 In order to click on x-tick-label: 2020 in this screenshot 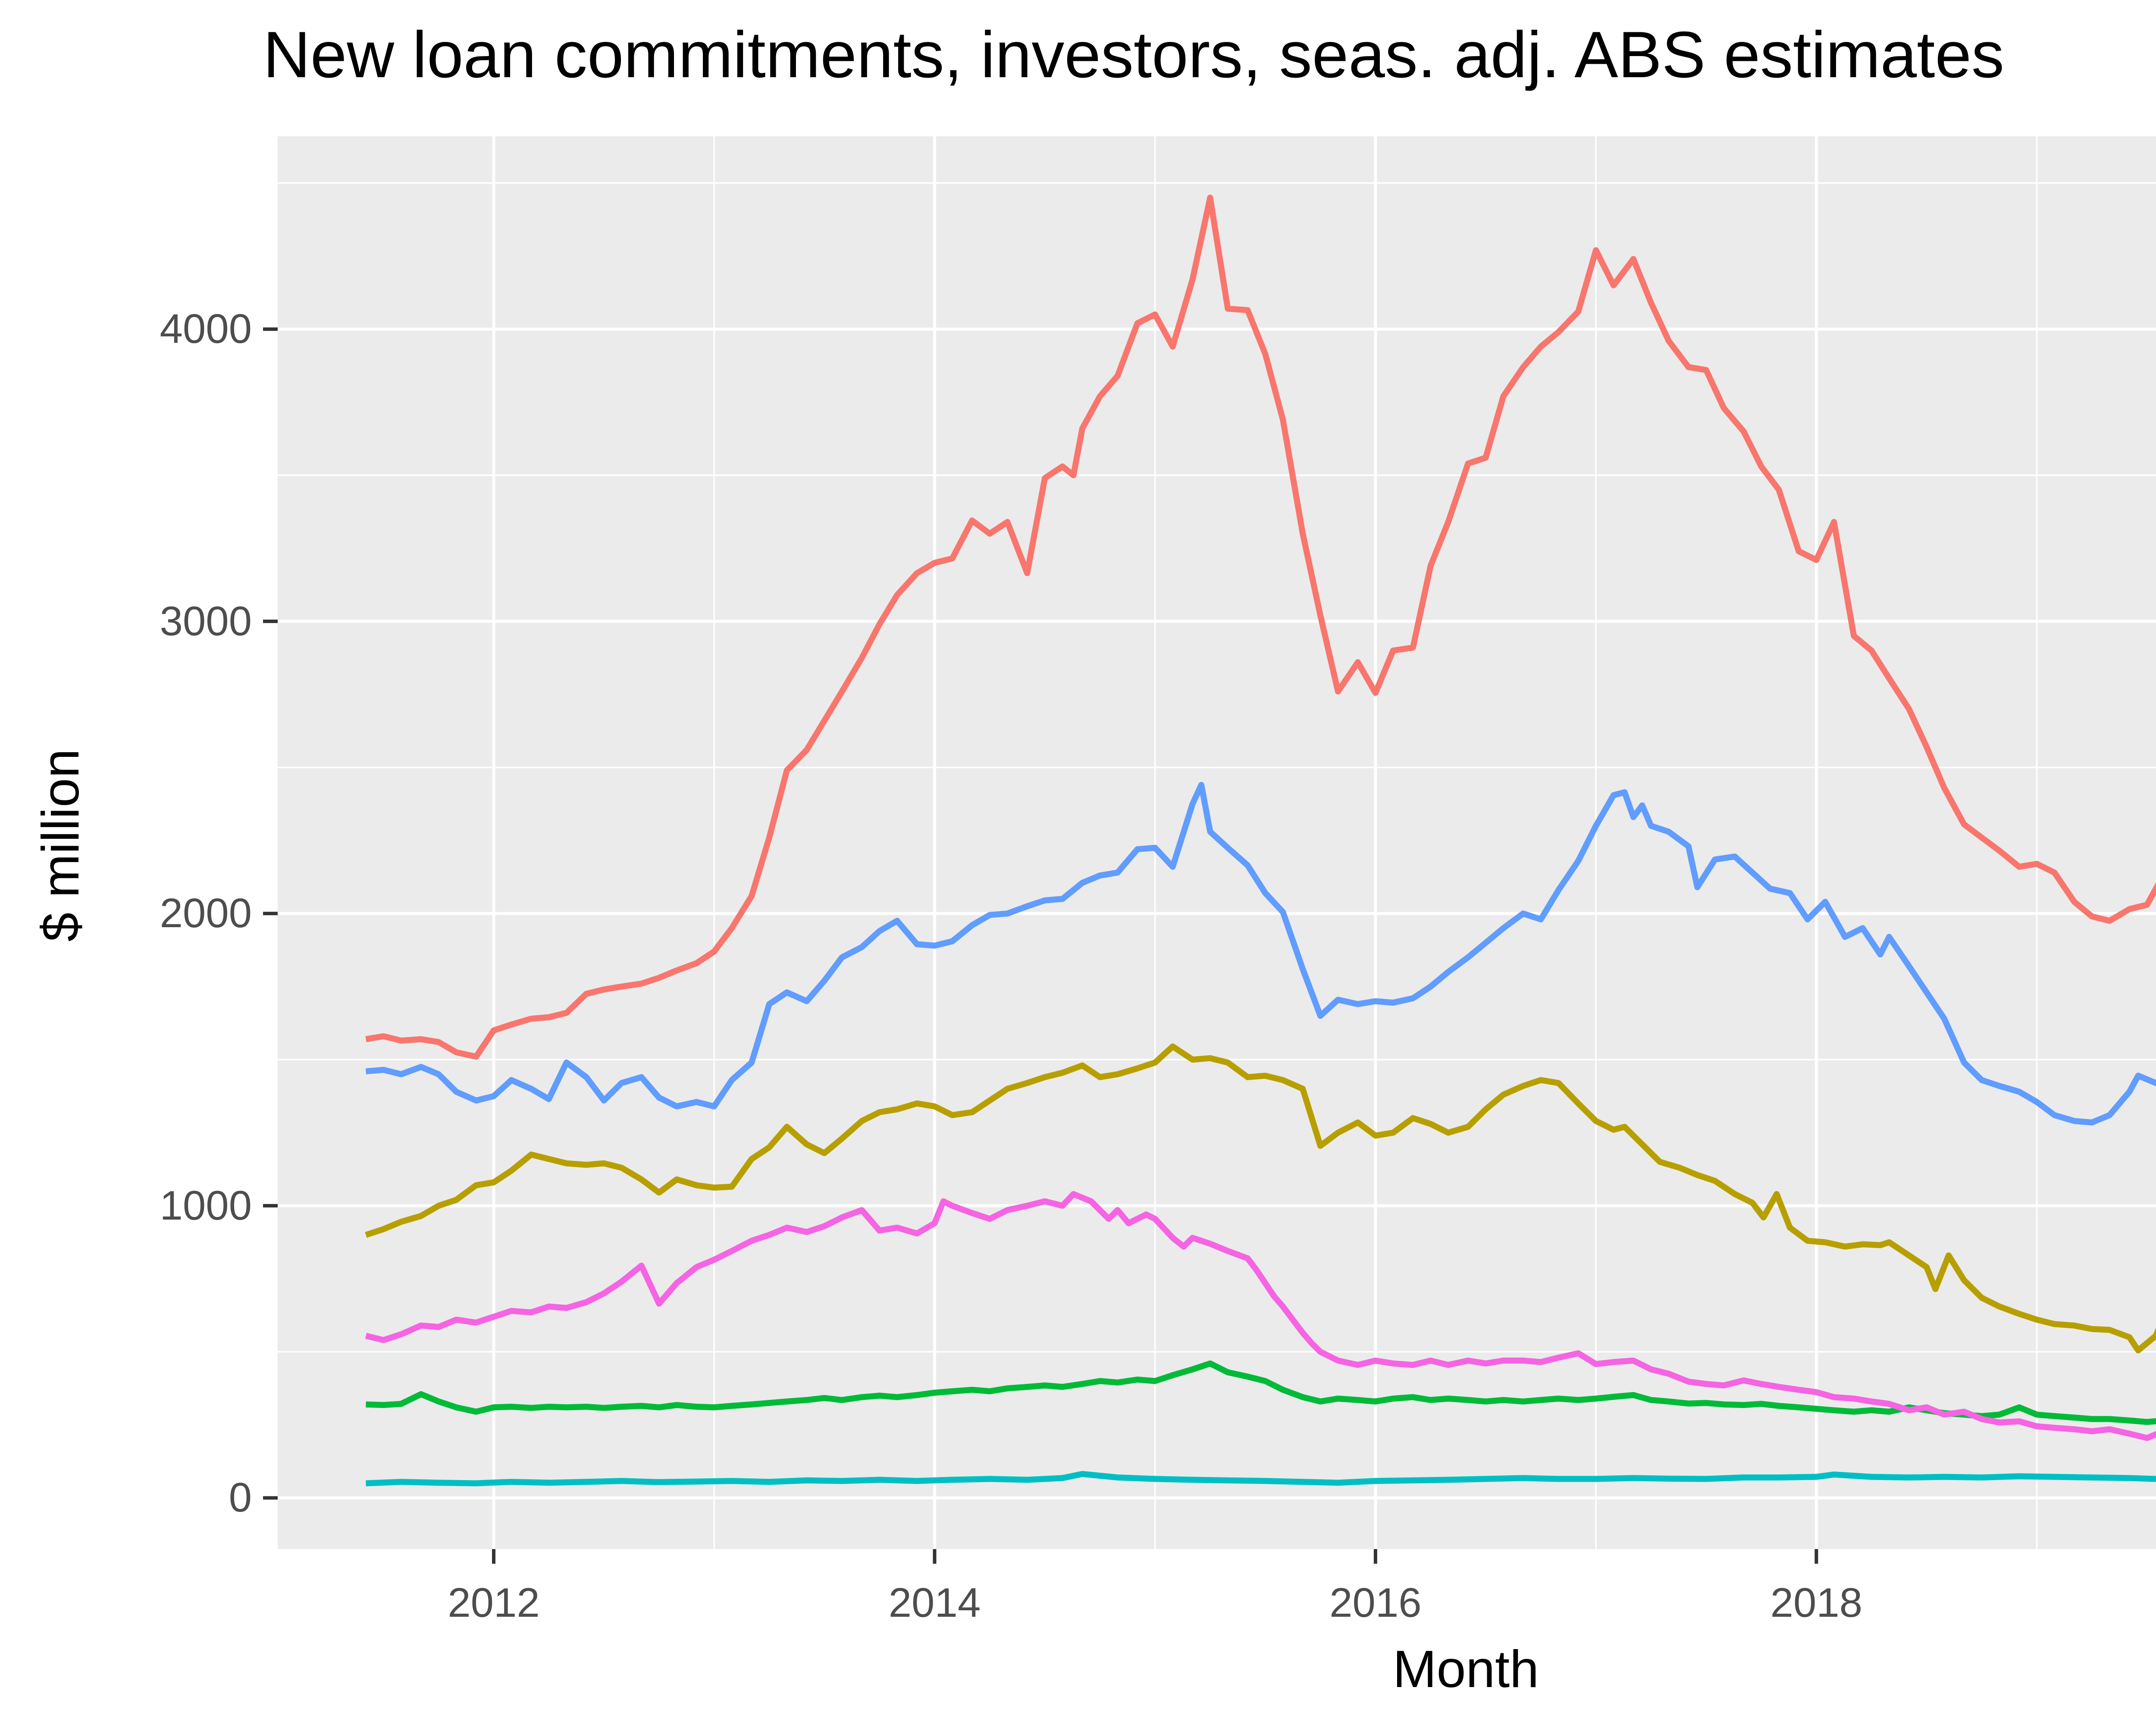, I will do `click(2153, 1603)`.